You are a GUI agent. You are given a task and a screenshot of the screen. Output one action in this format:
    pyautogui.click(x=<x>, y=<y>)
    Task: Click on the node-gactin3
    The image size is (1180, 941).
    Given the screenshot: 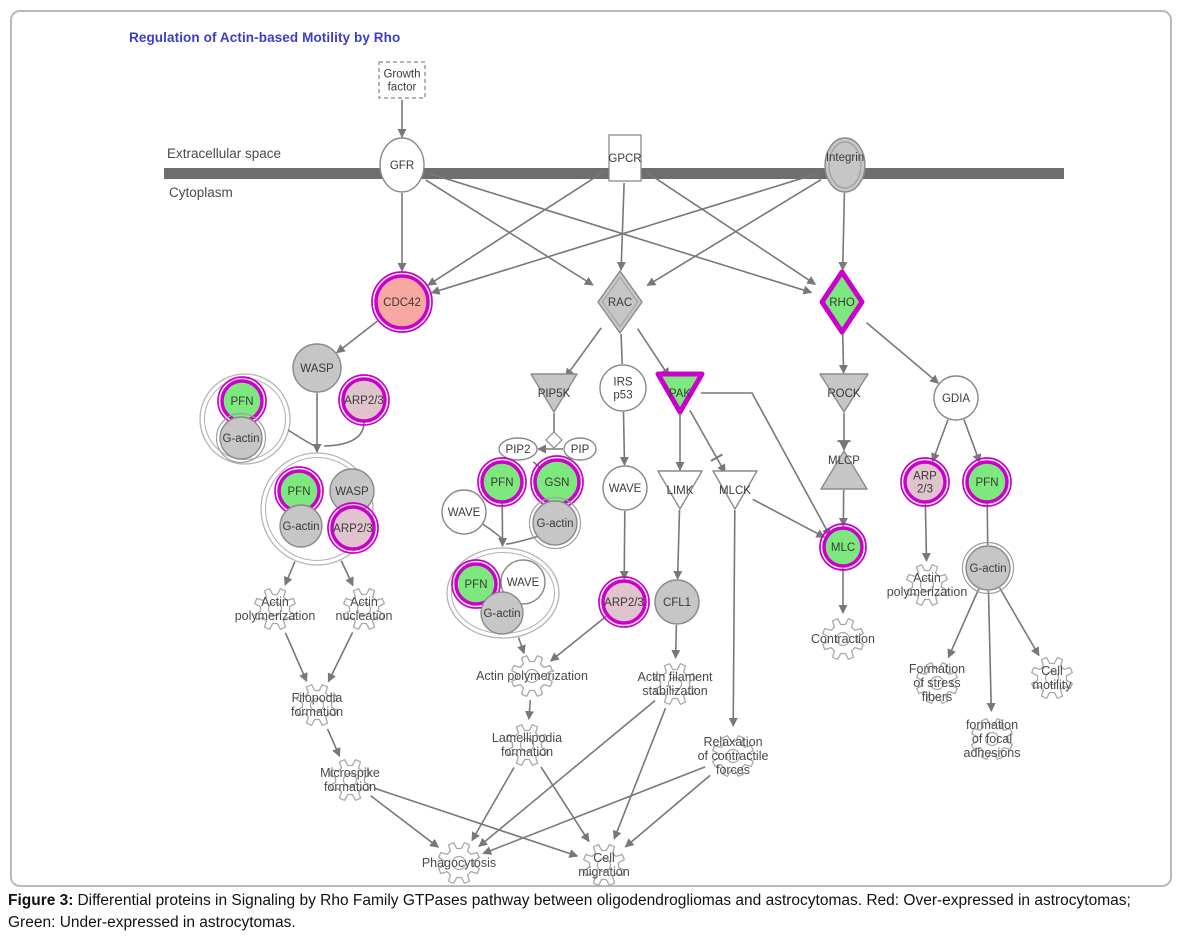 What is the action you would take?
    pyautogui.click(x=555, y=523)
    